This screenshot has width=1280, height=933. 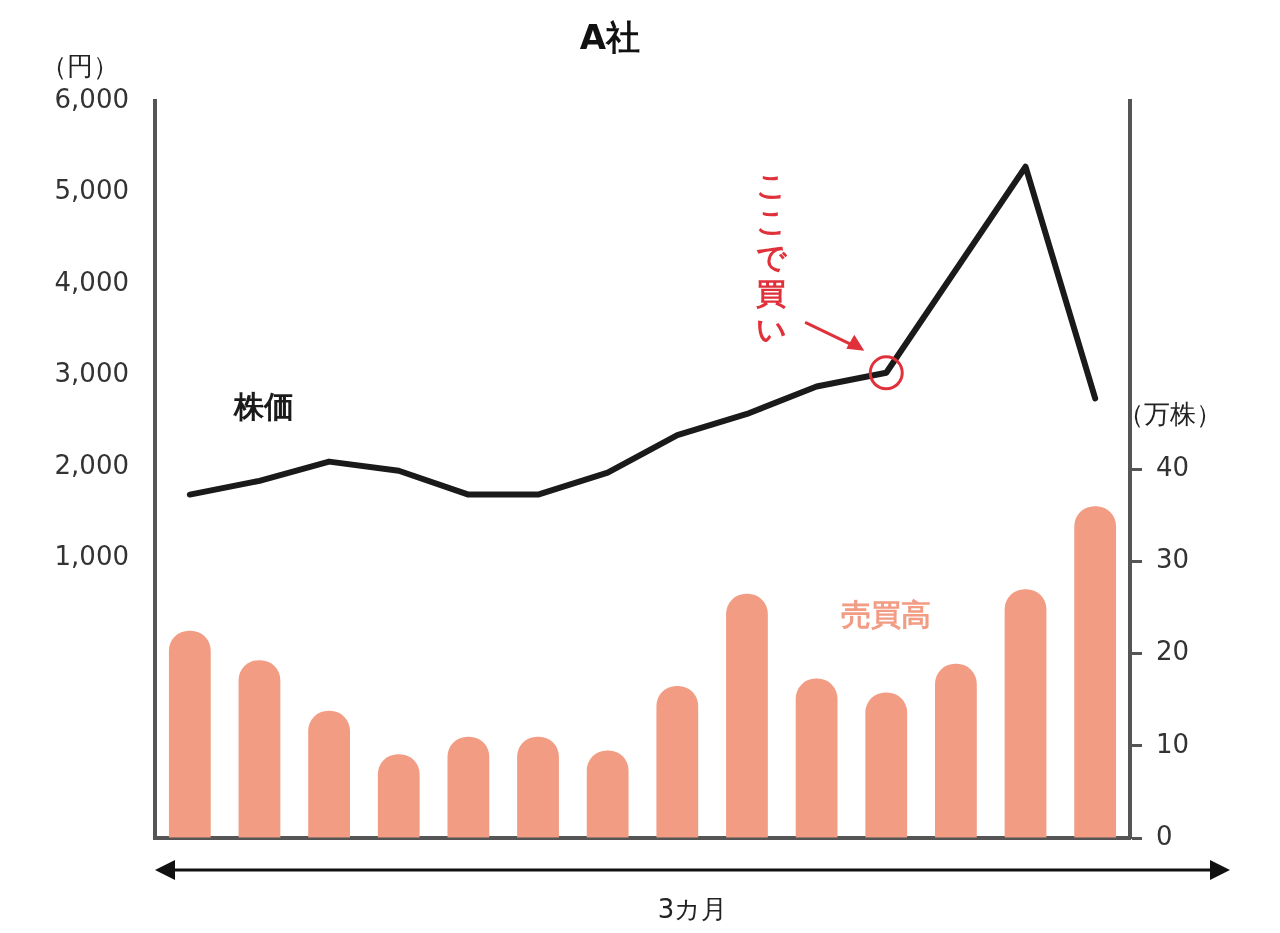 What do you see at coordinates (692, 908) in the screenshot?
I see `x-axis-title: 3カ月` at bounding box center [692, 908].